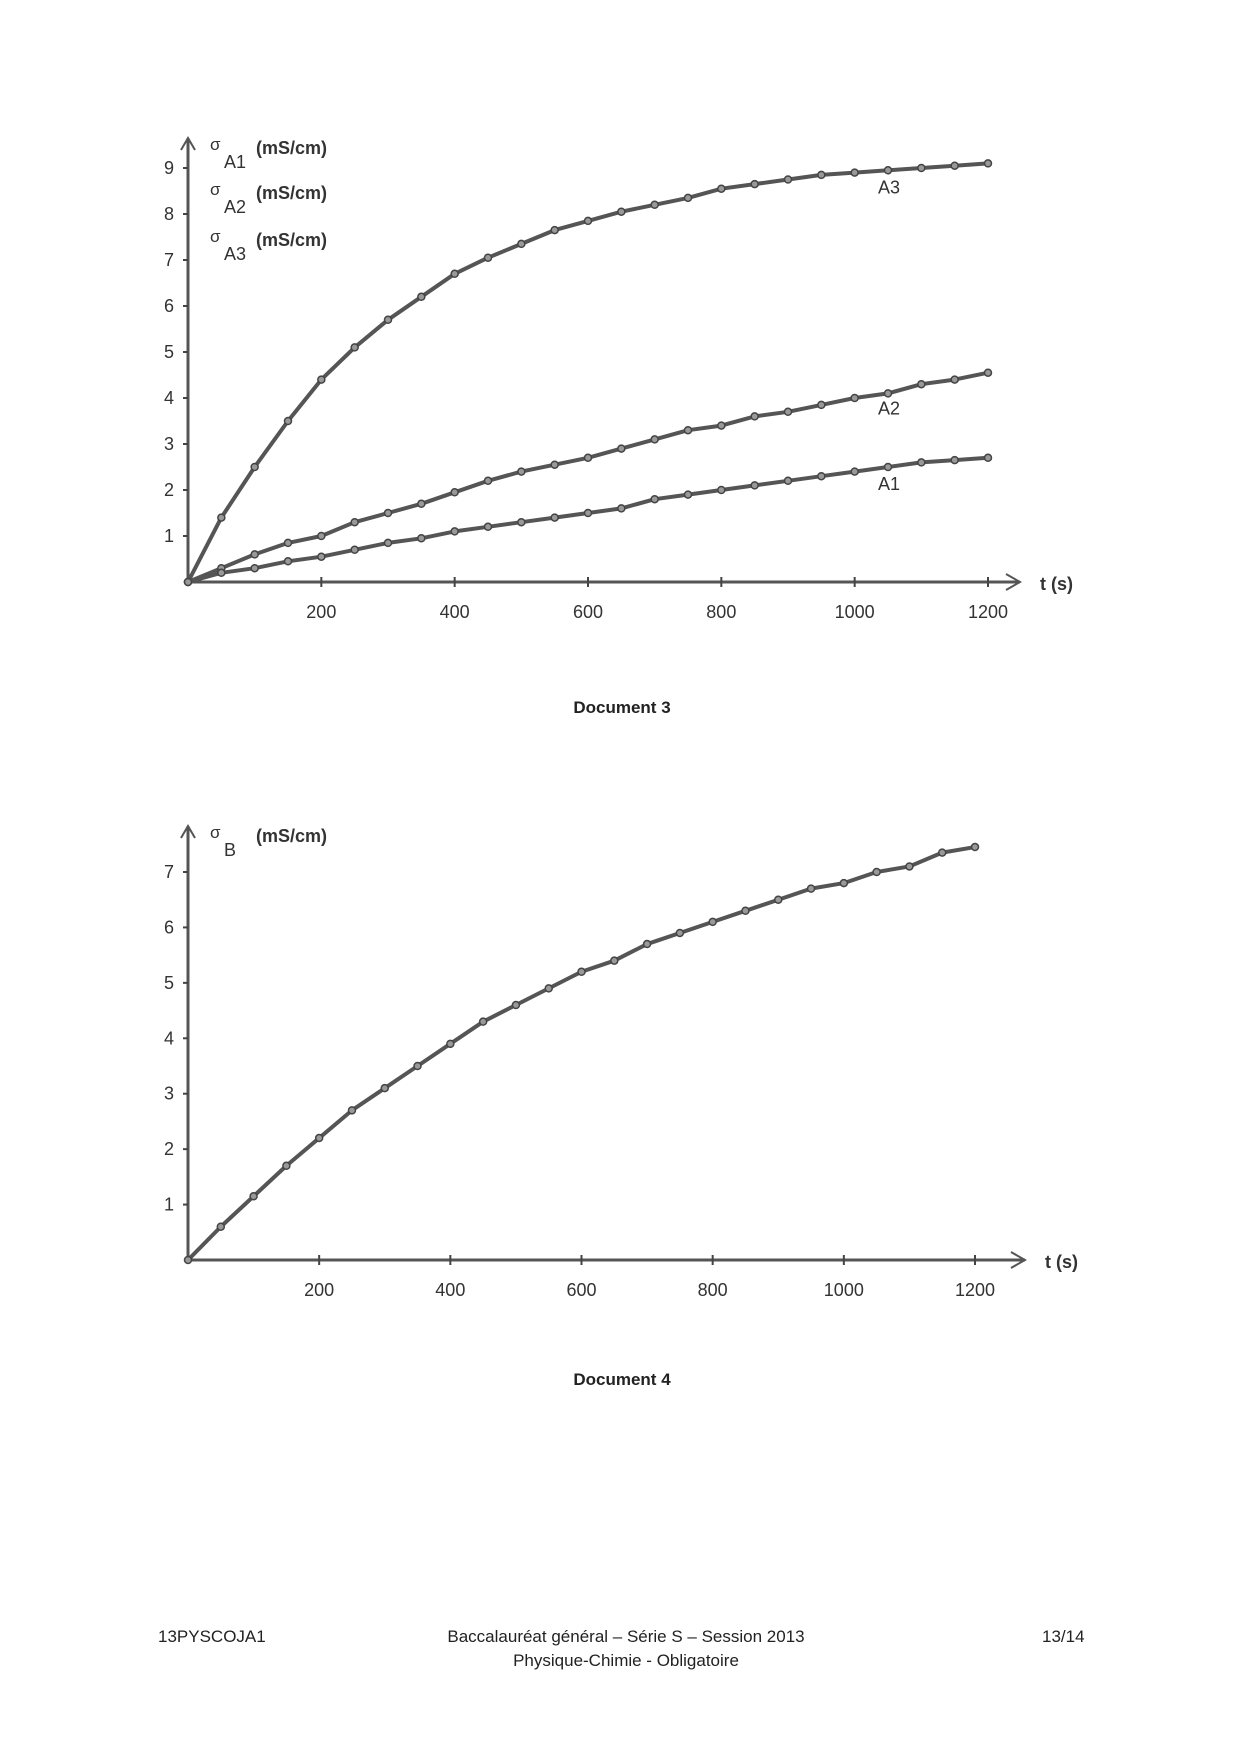 Image resolution: width=1241 pixels, height=1754 pixels. What do you see at coordinates (455, 612) in the screenshot?
I see `chart-1-x-tick-label: 400` at bounding box center [455, 612].